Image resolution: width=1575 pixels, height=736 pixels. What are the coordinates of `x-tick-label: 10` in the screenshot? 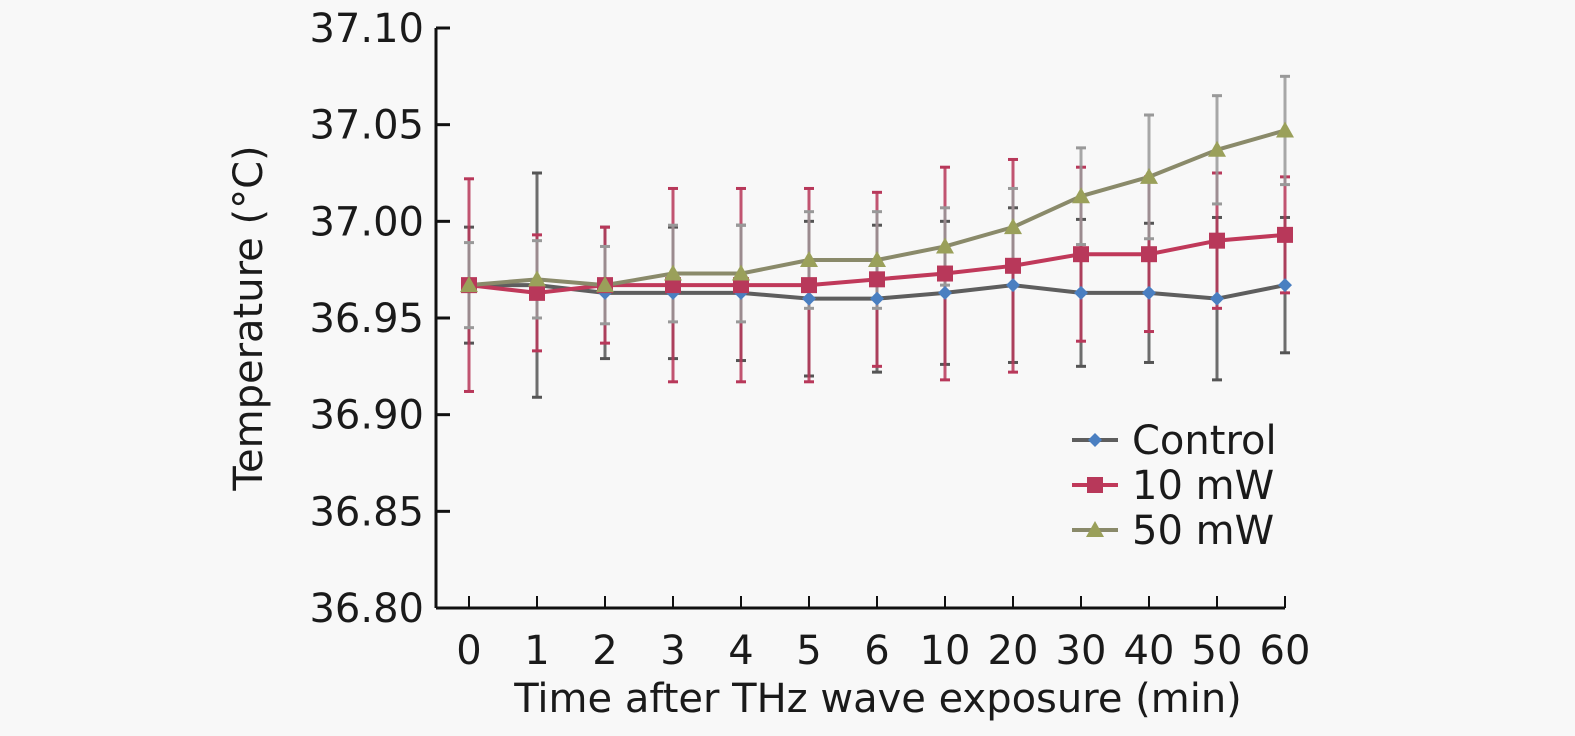 It's located at (945, 651).